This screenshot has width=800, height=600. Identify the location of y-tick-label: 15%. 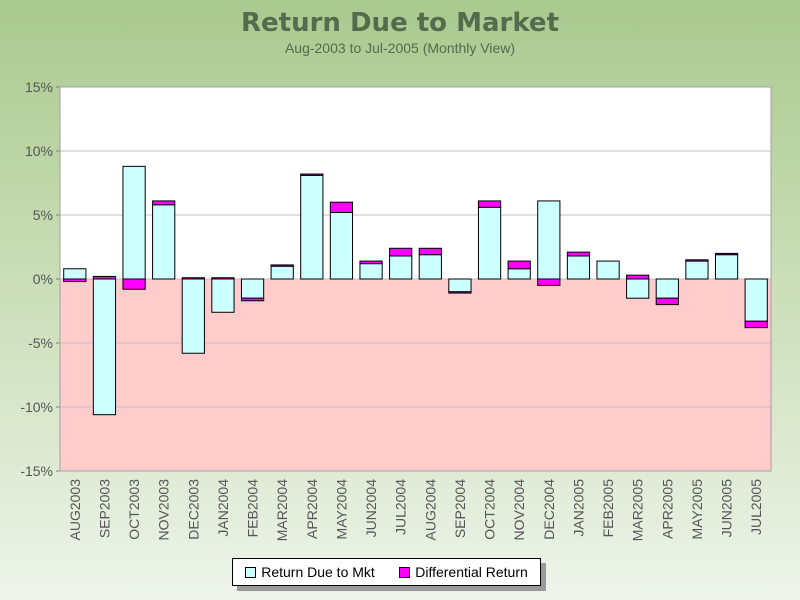
(39, 87).